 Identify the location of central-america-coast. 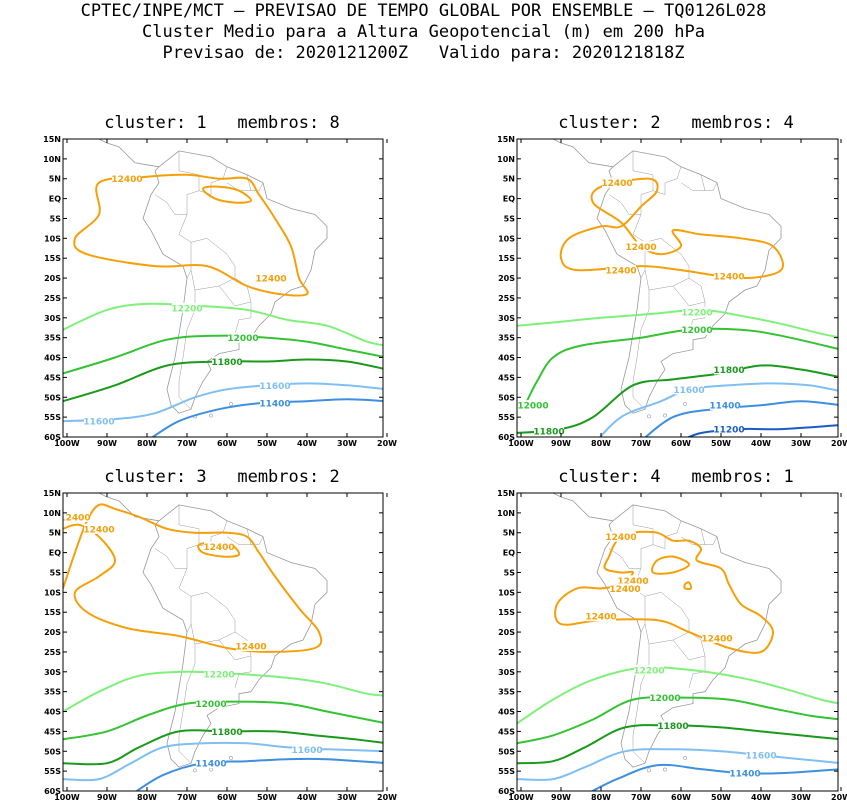
(583, 153).